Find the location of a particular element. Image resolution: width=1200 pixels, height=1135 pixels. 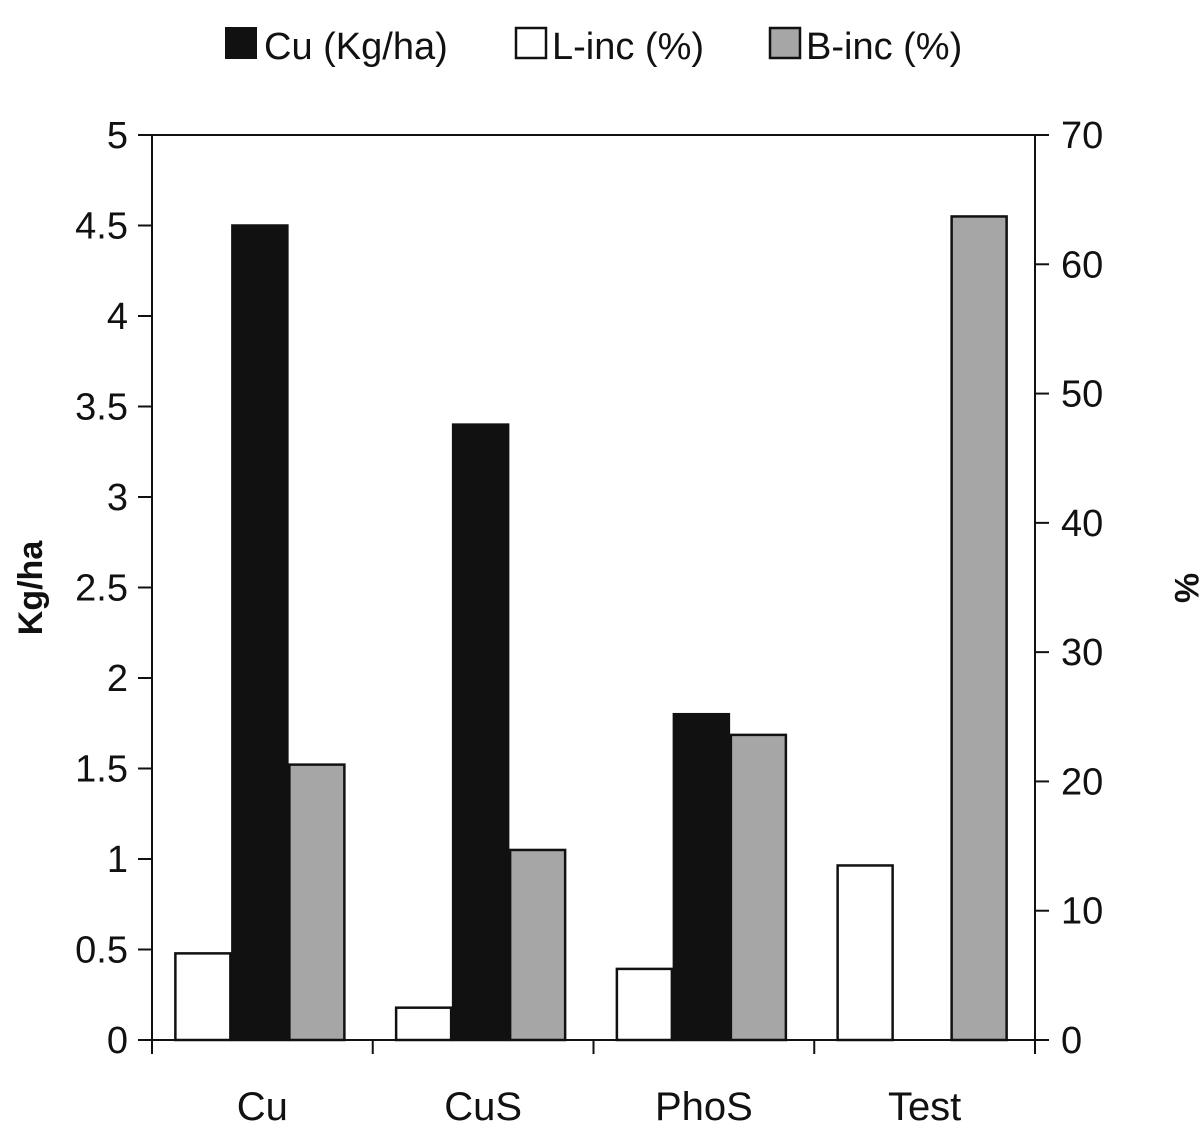

right-axis: 0 10 20 30 40 50 60 70 is located at coordinates (1069, 588).